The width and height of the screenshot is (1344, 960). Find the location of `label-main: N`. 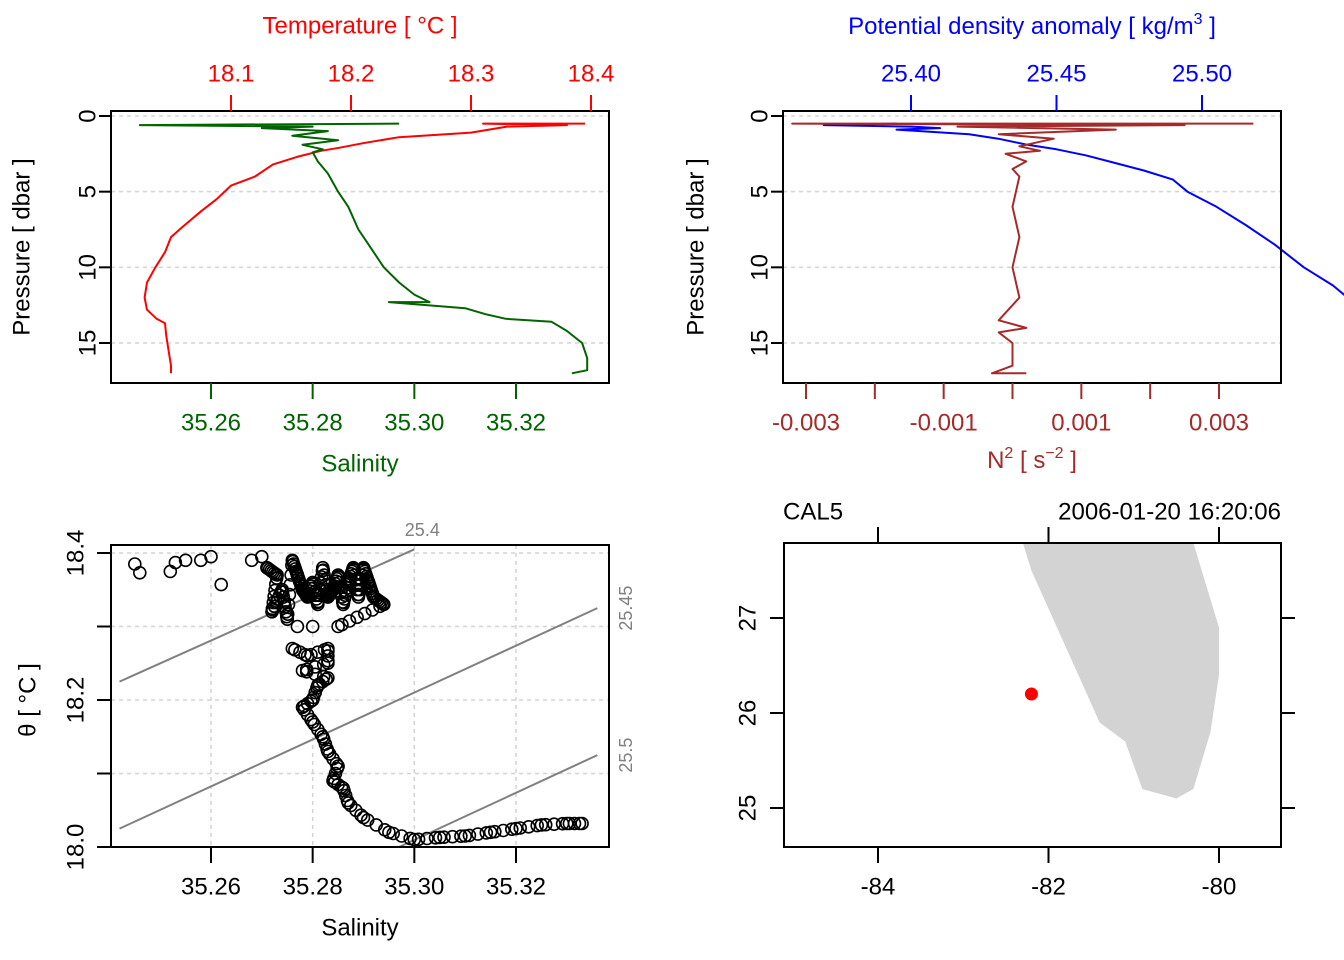

label-main: N is located at coordinates (995, 460).